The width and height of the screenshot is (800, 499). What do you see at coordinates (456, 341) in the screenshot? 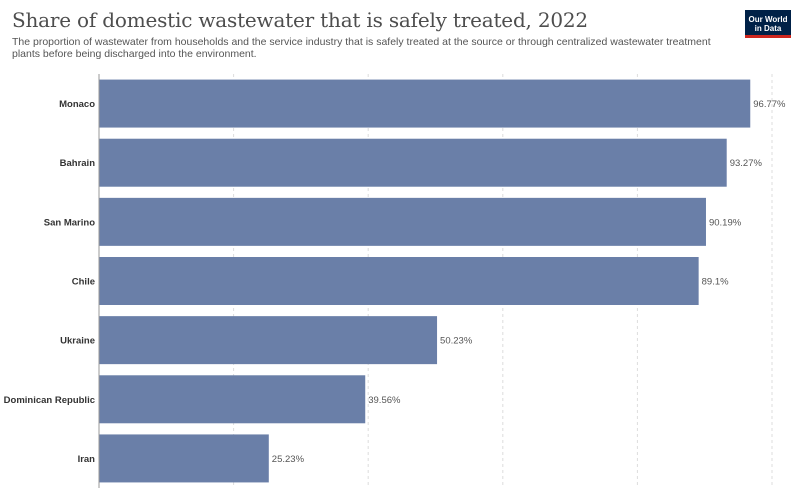
I see `value-label: 50.23%` at bounding box center [456, 341].